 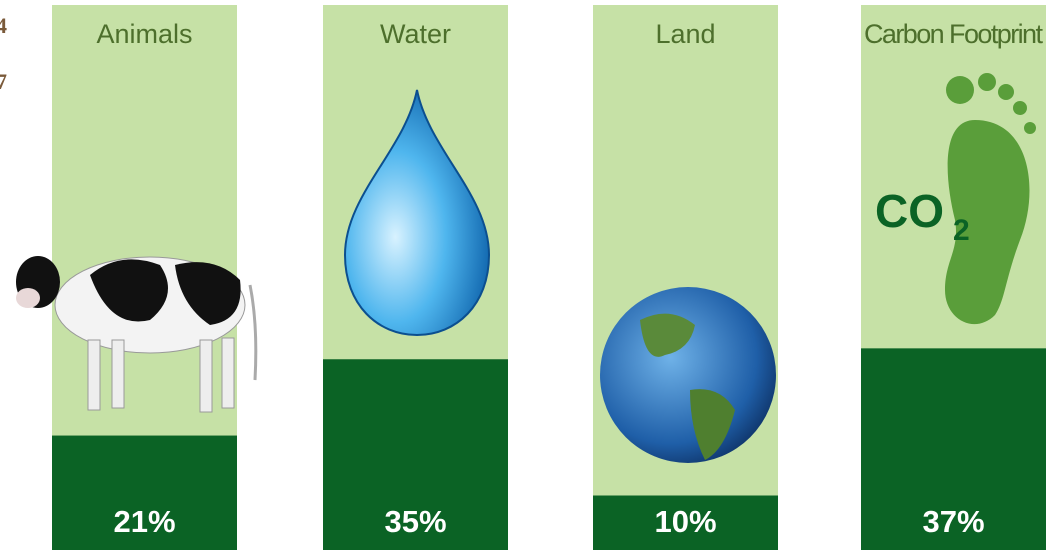 I want to click on category-label: Animals, so click(x=144, y=34).